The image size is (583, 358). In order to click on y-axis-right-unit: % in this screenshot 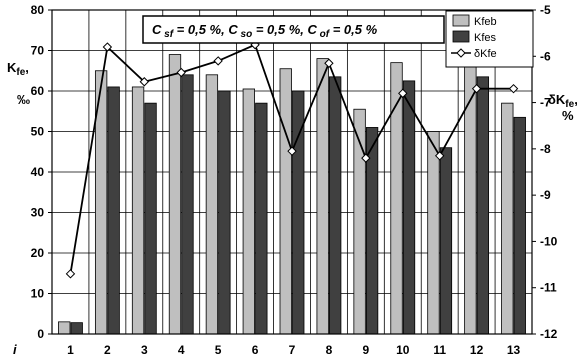, I will do `click(568, 115)`.